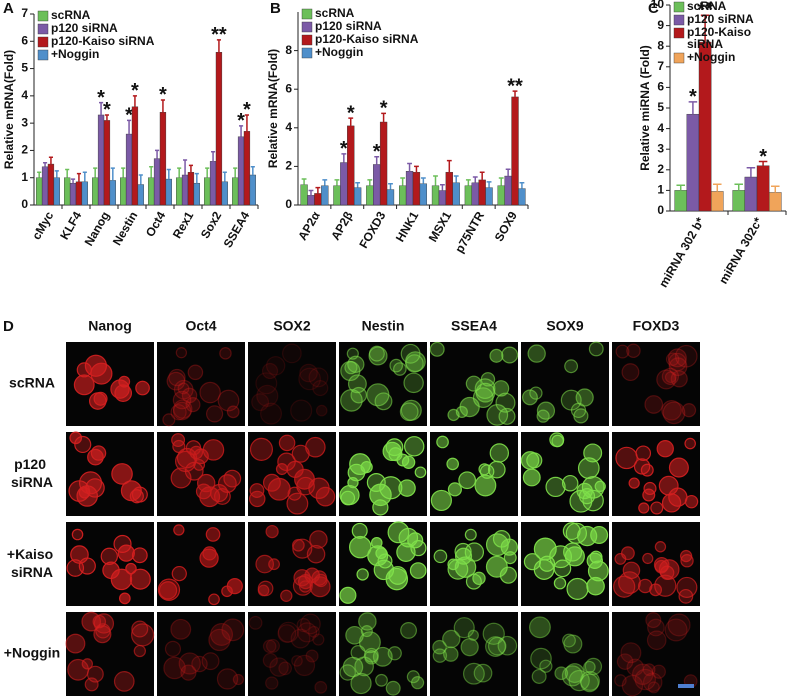 The image size is (789, 699). What do you see at coordinates (32, 473) in the screenshot?
I see `row-label: p120 siRNA` at bounding box center [32, 473].